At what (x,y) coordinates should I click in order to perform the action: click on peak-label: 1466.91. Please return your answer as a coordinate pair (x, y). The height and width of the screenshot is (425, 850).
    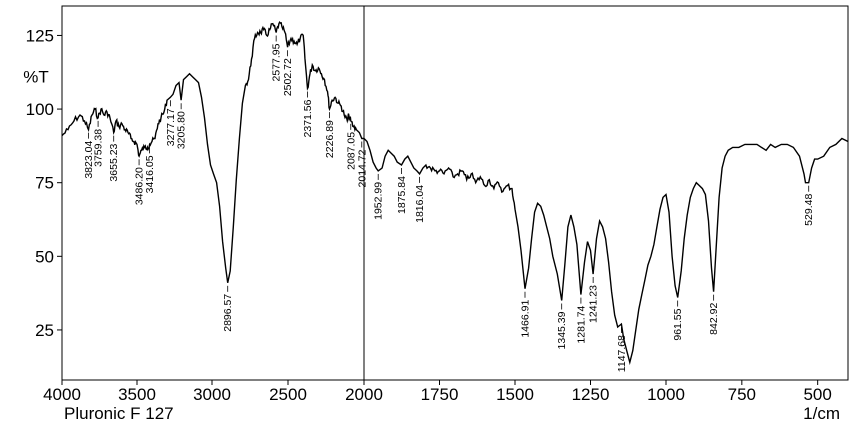
    Looking at the image, I should click on (526, 319).